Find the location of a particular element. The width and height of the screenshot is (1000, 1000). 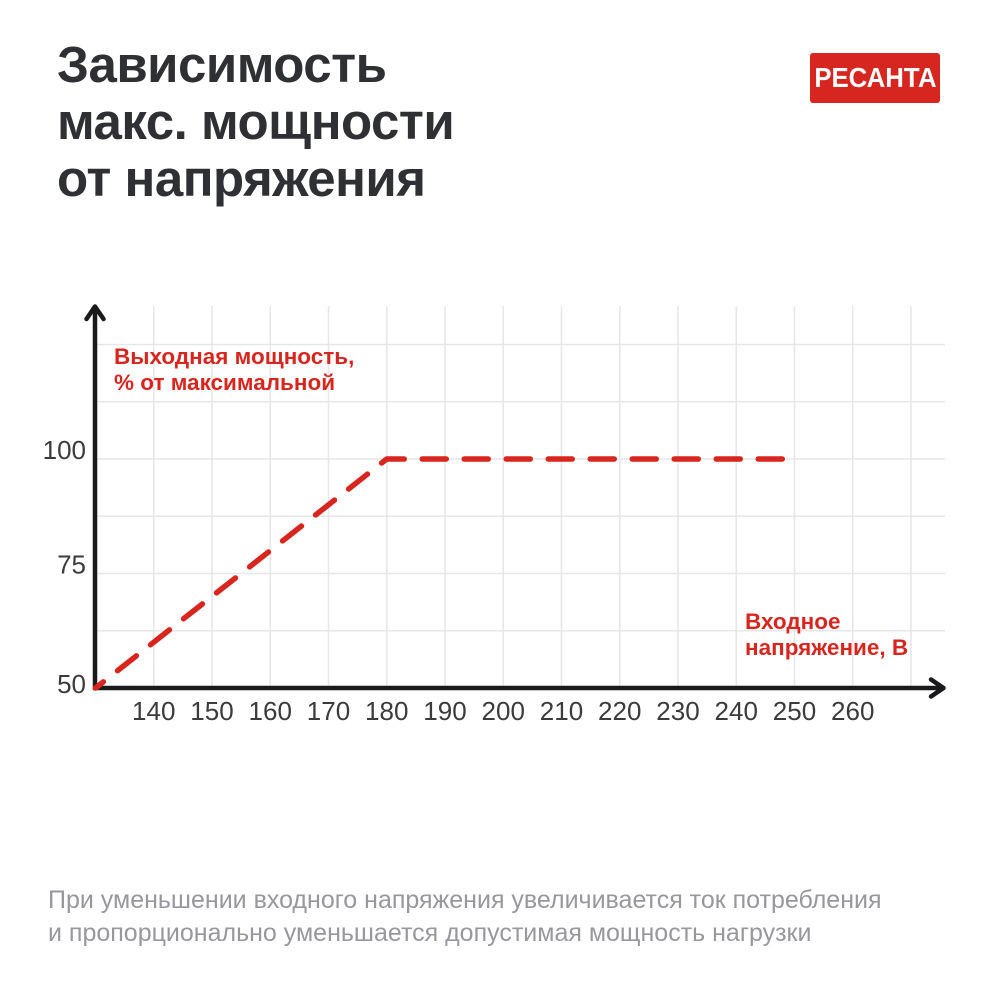

y-axis-title-line-2: % от максимальной is located at coordinates (225, 382).